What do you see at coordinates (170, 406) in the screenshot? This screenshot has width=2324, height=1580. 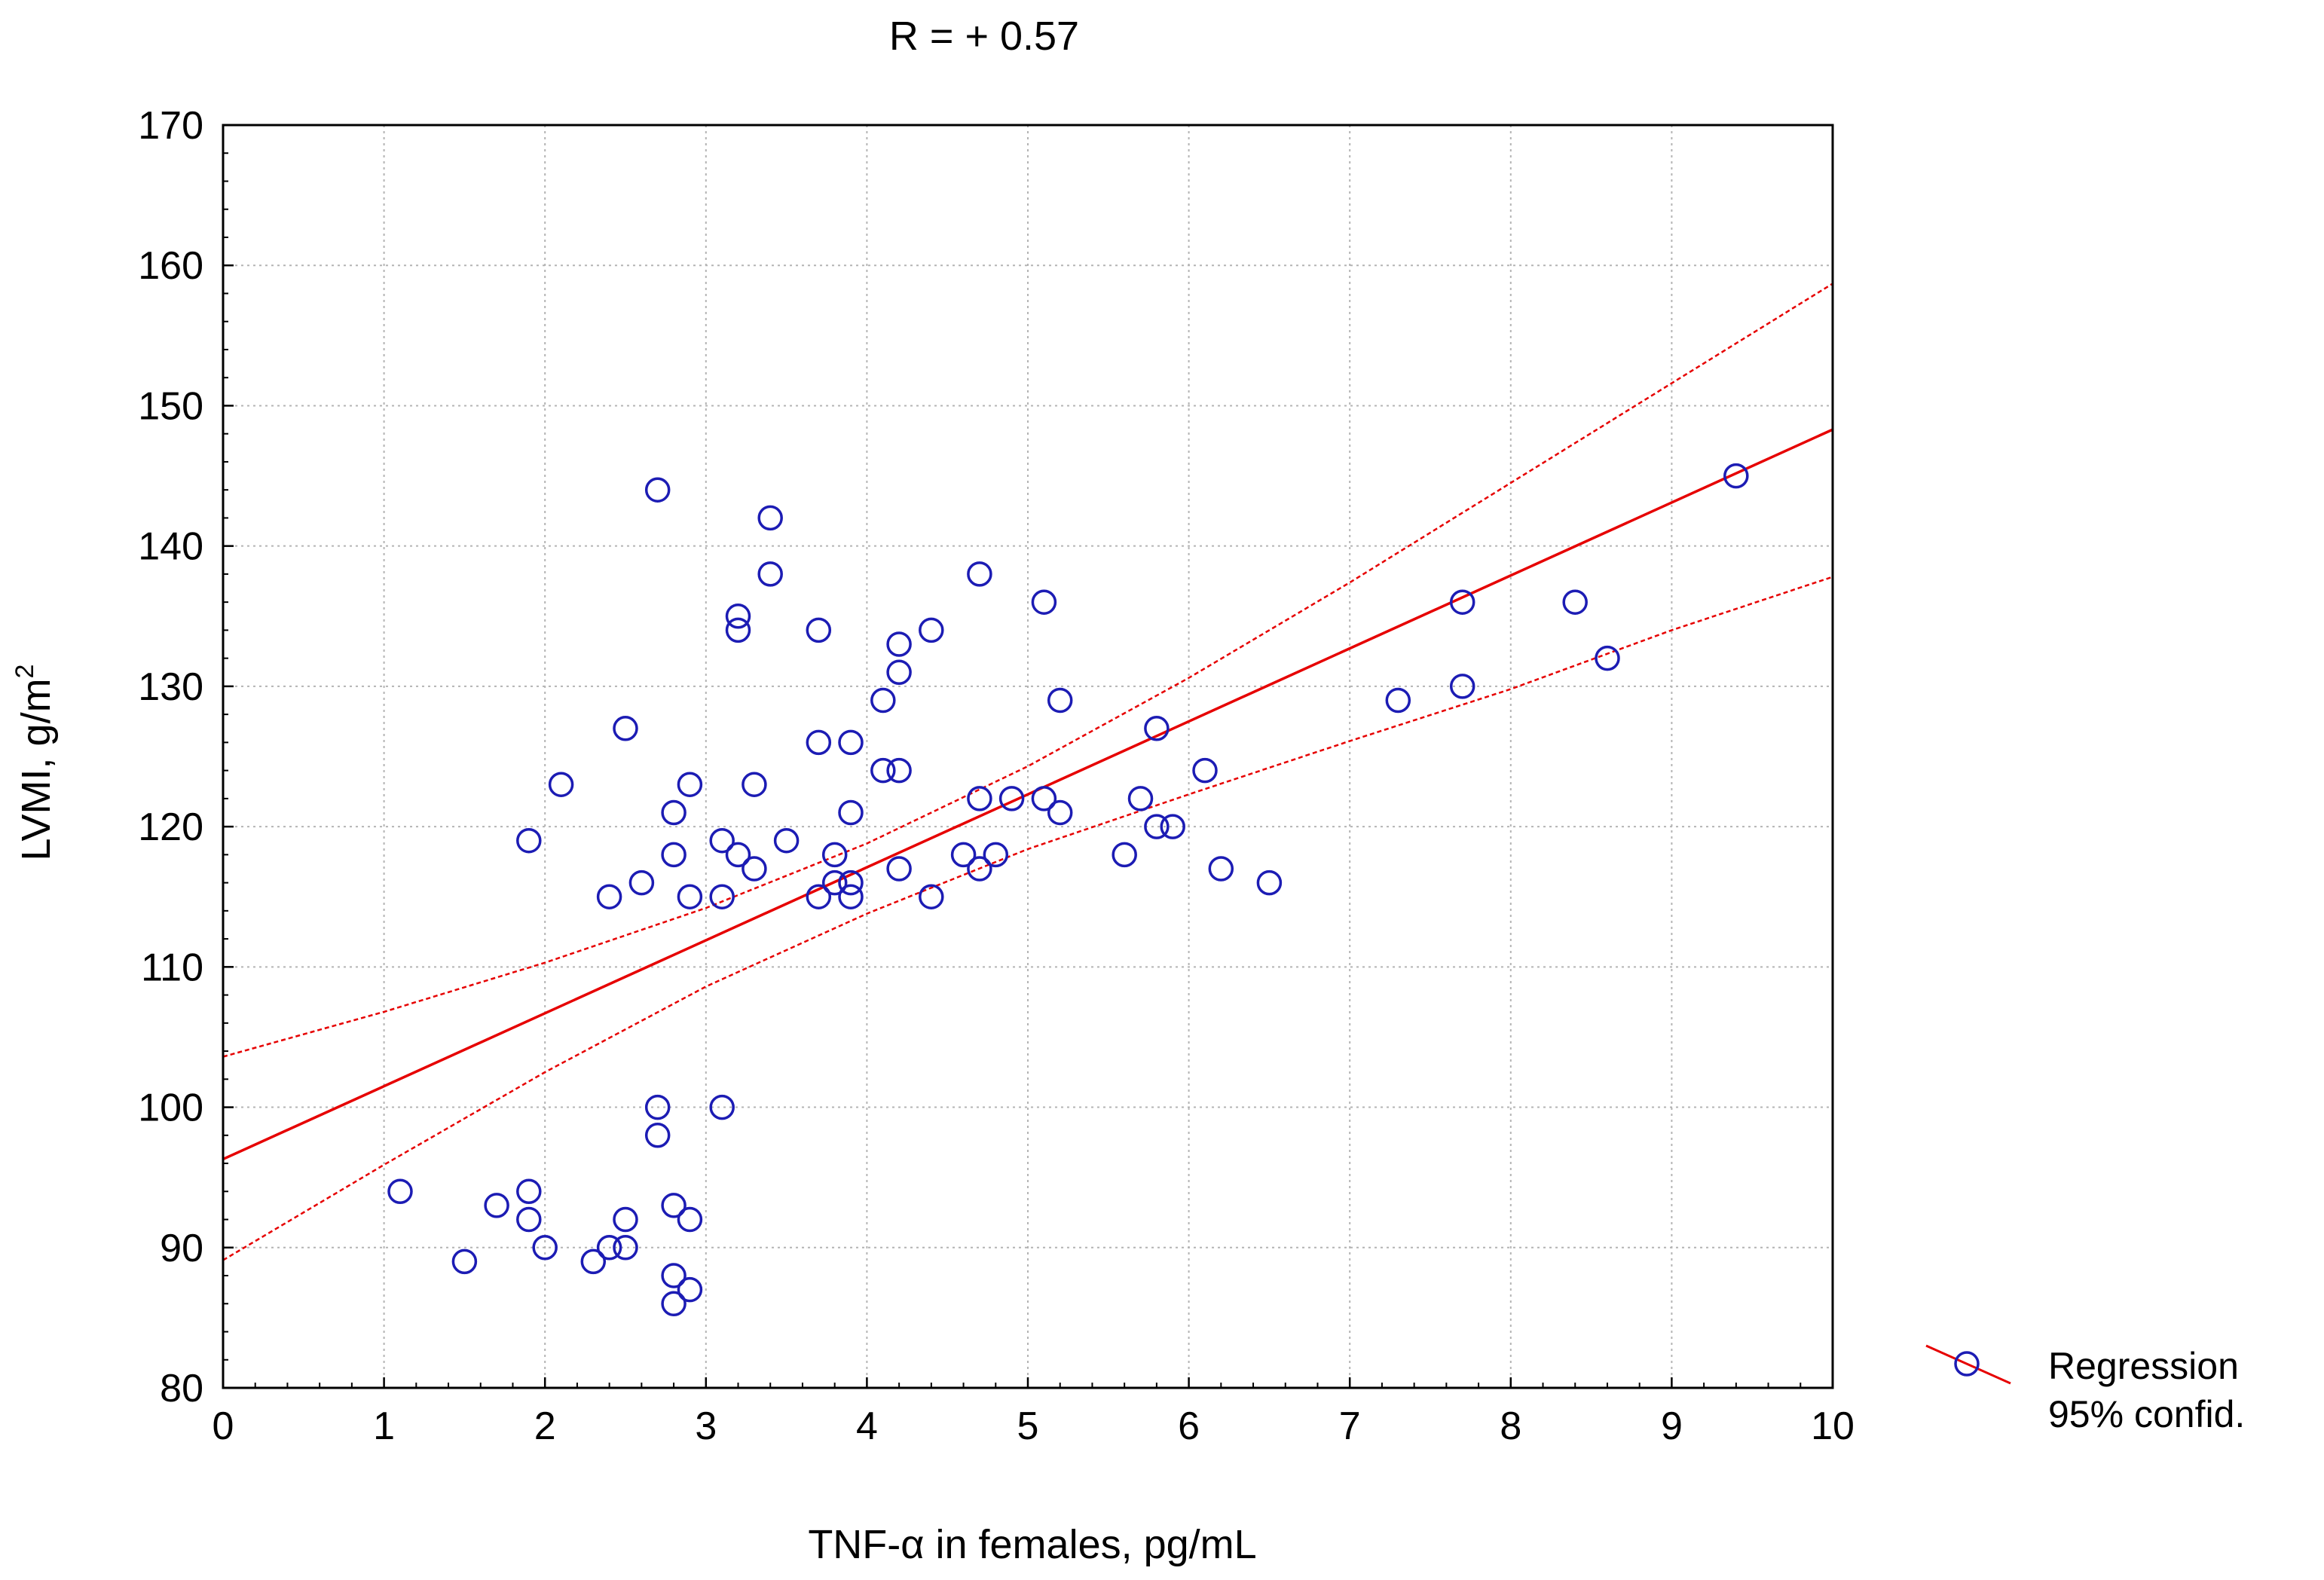 I see `y-tick-label: 150` at bounding box center [170, 406].